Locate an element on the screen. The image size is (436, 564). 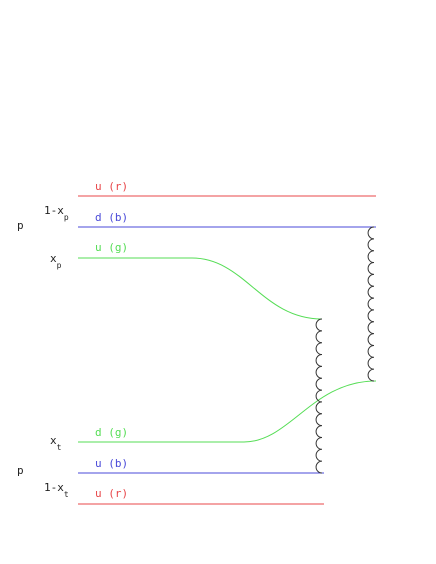
one-minus-xt-label: 1-xt is located at coordinates (56, 490).